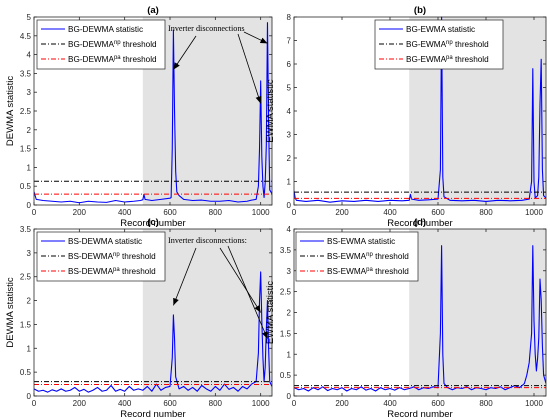  I want to click on legend-label: BS-DEWMApa threshold, so click(112, 271).